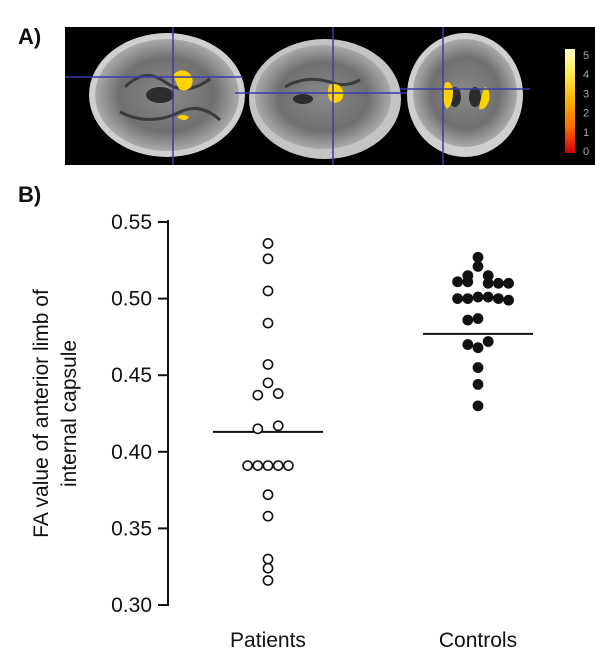 The height and width of the screenshot is (670, 595). I want to click on y-axis-title-line-1: FA value of anterior limb of, so click(41, 413).